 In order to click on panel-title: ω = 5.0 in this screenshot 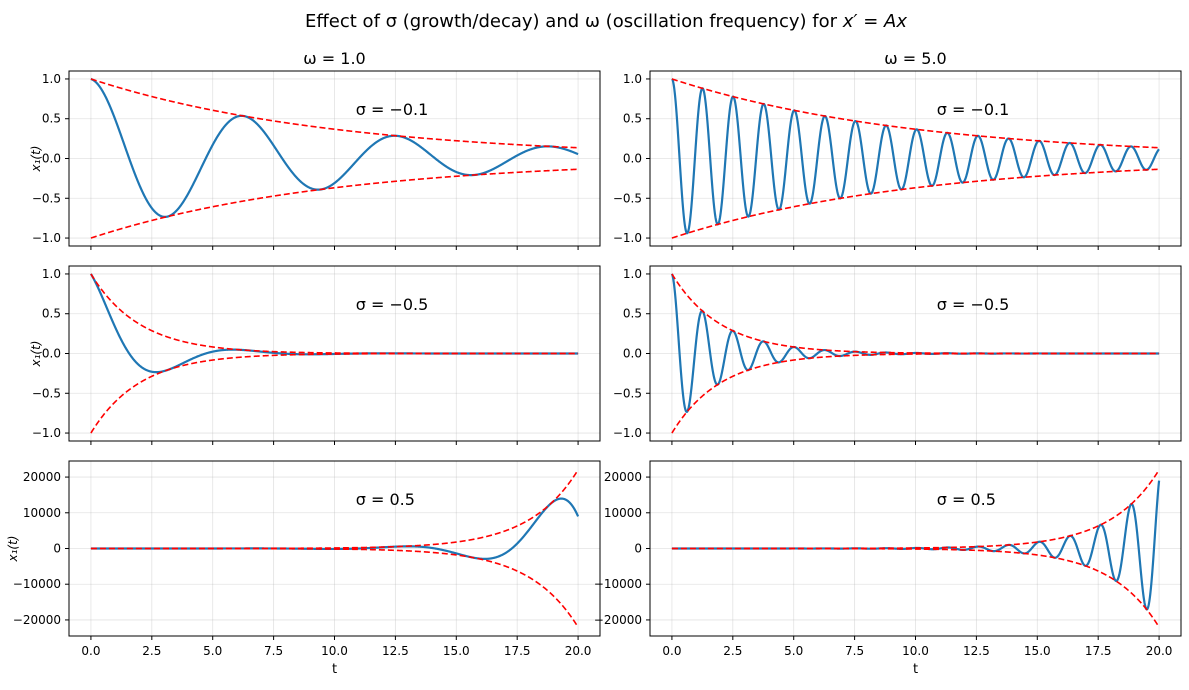, I will do `click(915, 58)`.